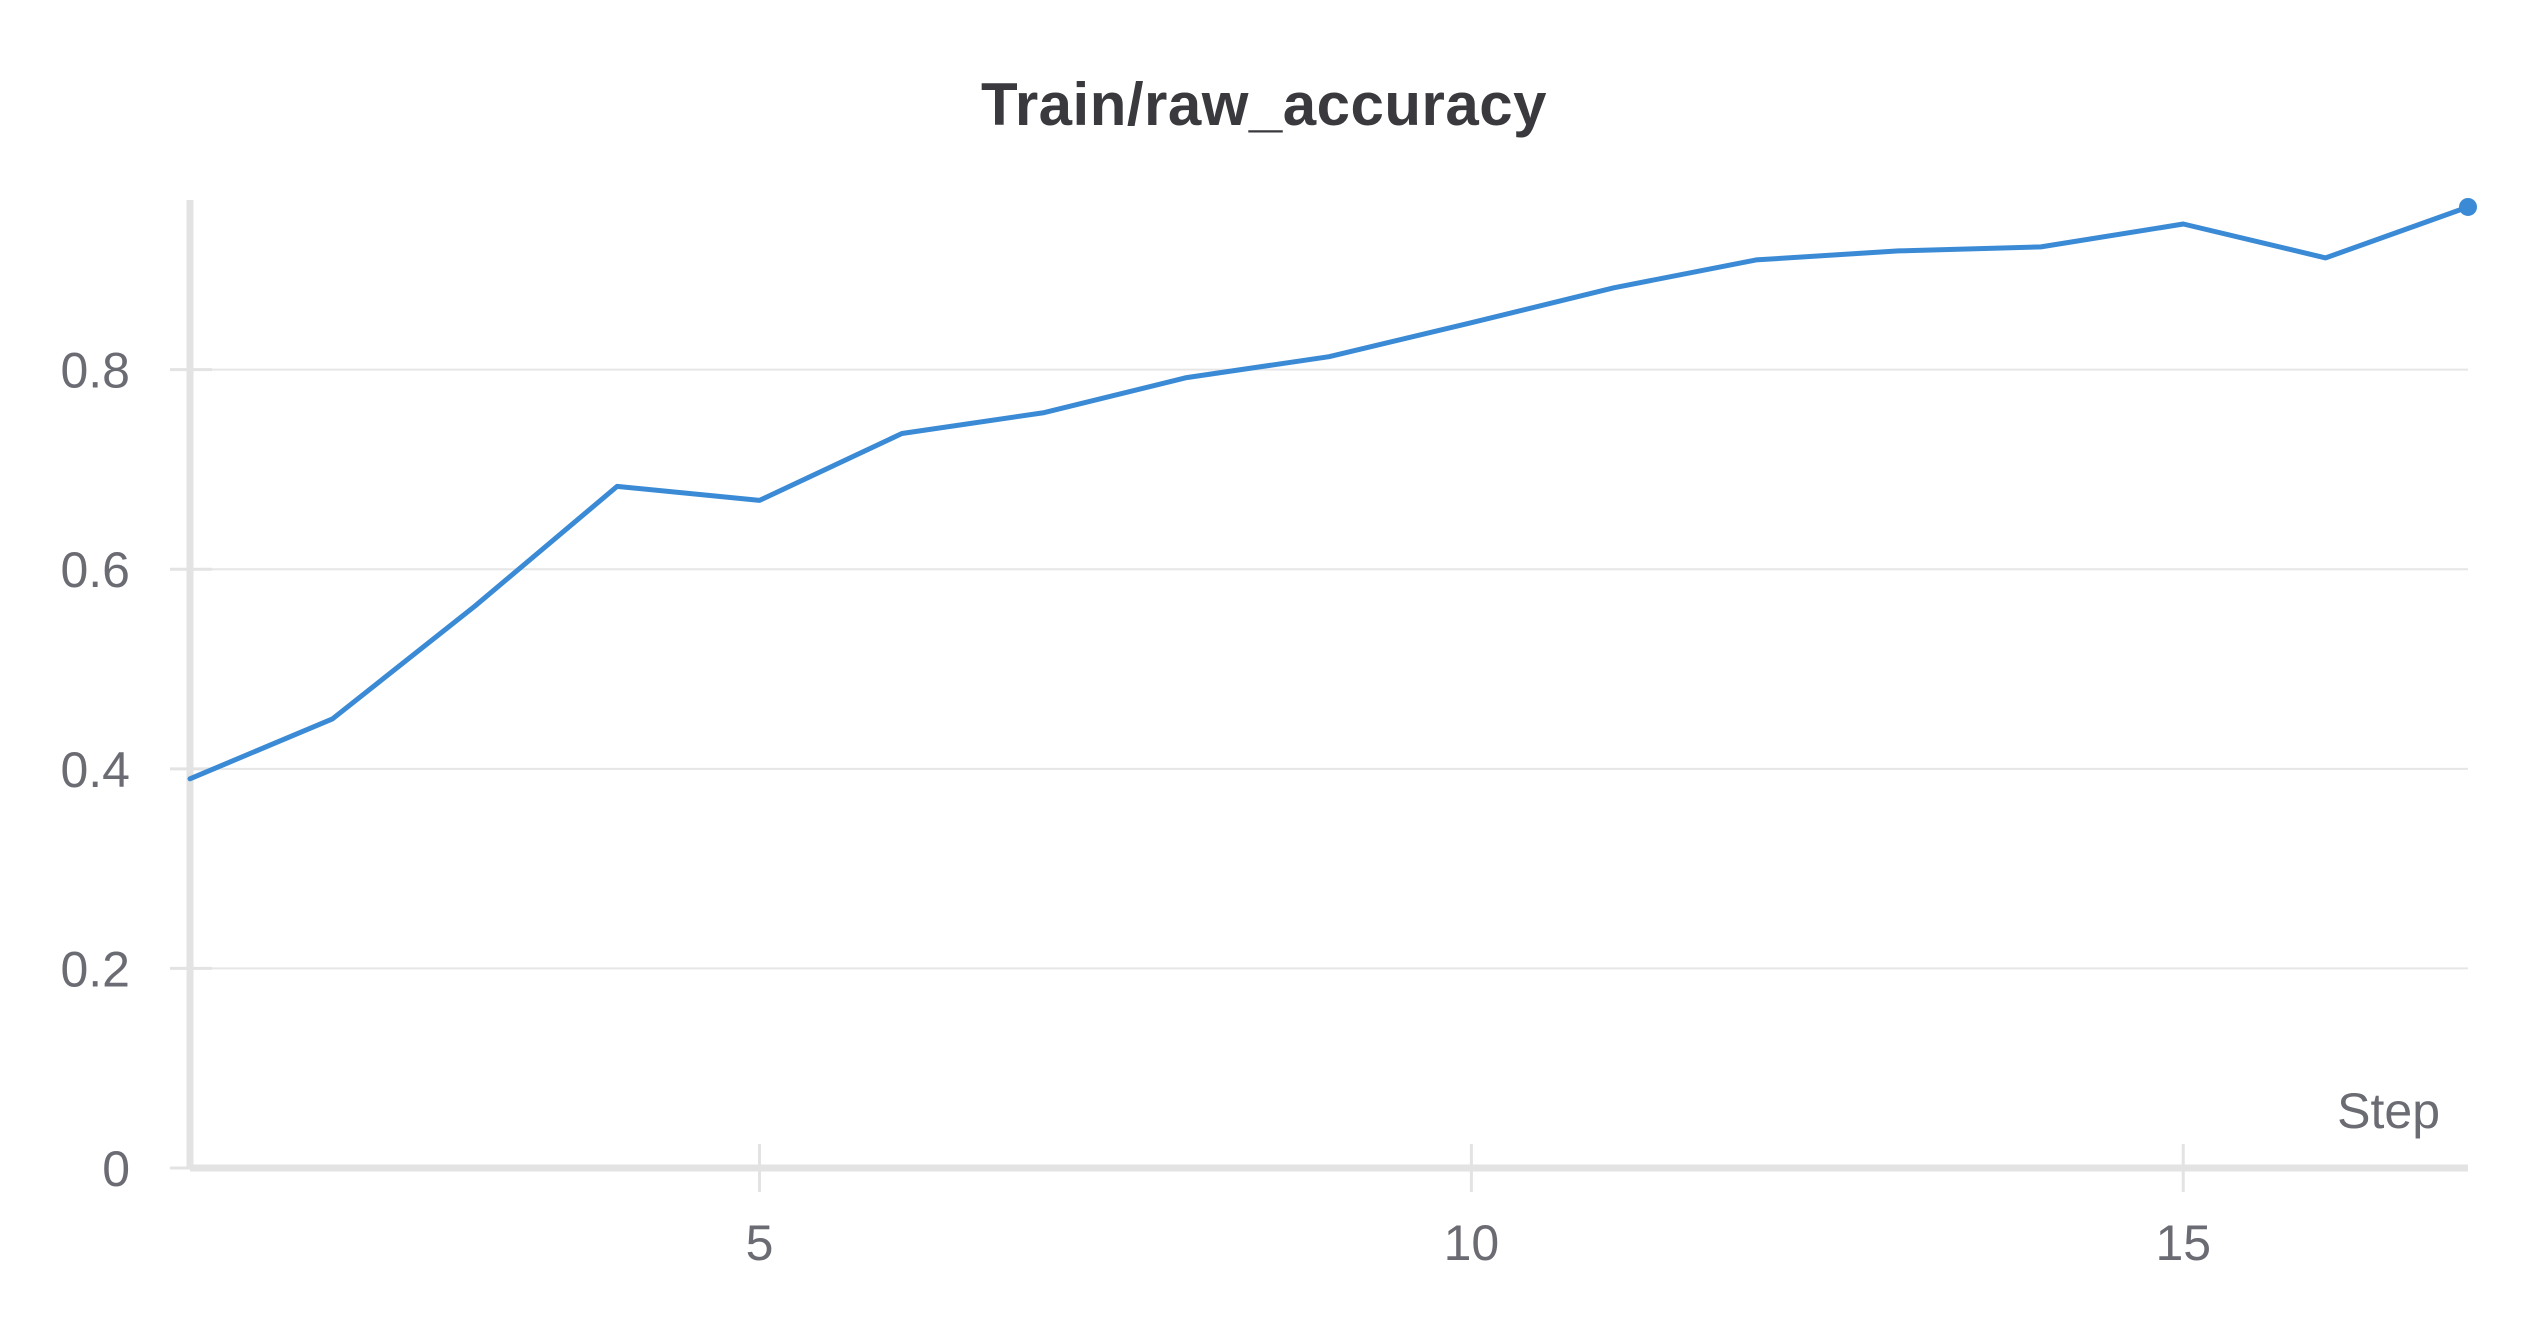 The image size is (2528, 1328). I want to click on y-tick-label: 0.8, so click(95, 371).